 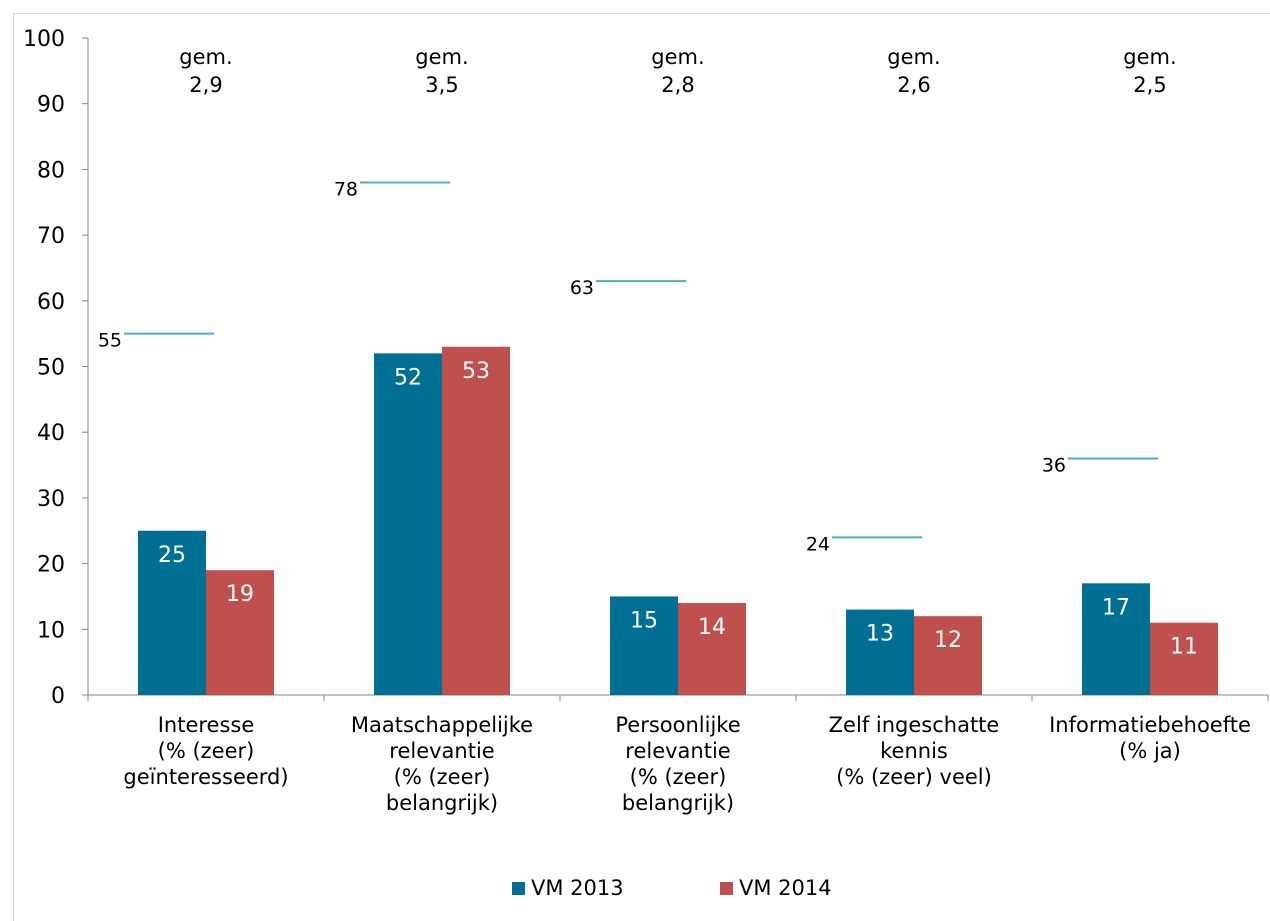 What do you see at coordinates (677, 725) in the screenshot?
I see `category-label: Persoonlijke` at bounding box center [677, 725].